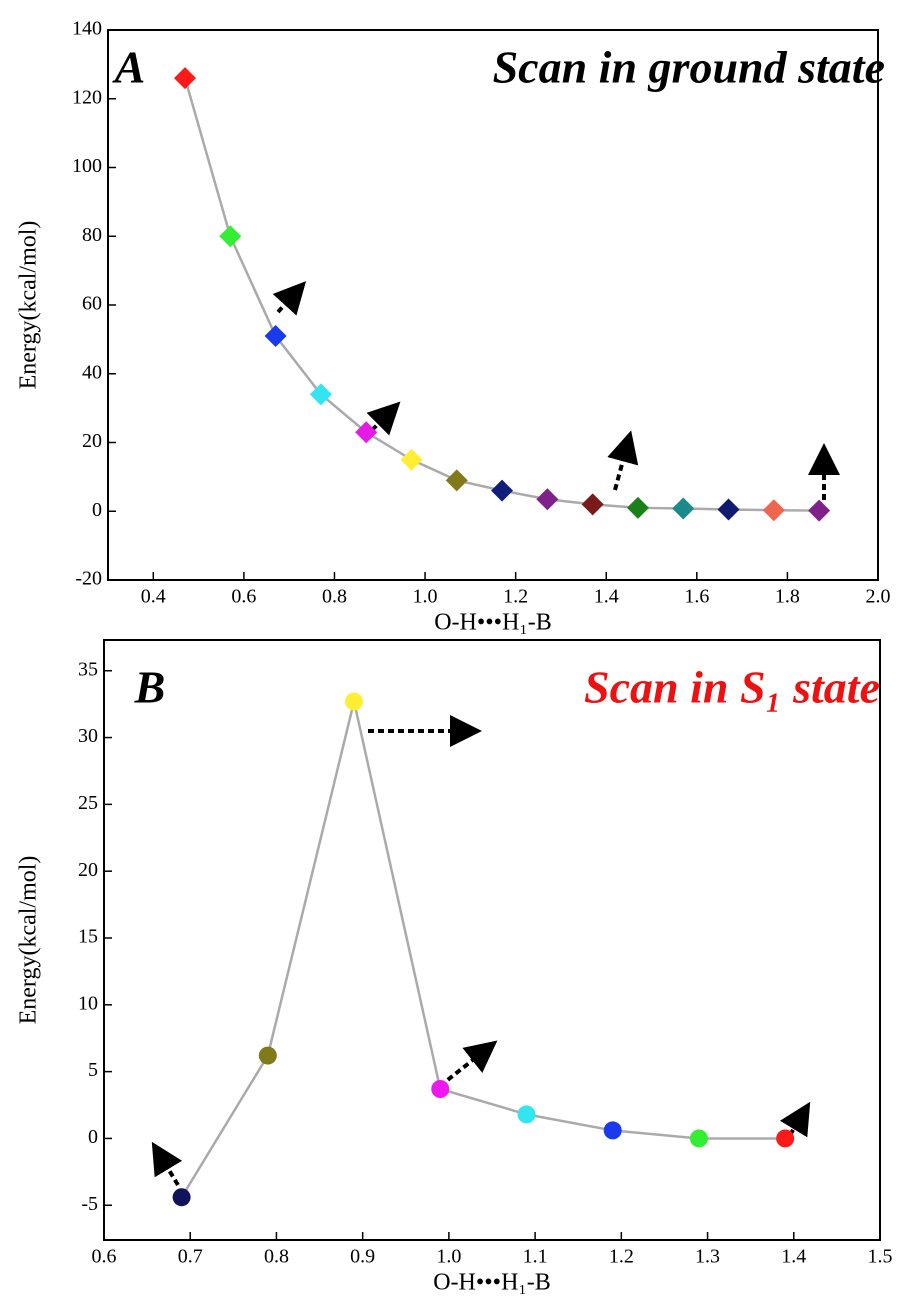 This screenshot has width=904, height=1310. I want to click on x-tick-label: 2.0, so click(878, 597).